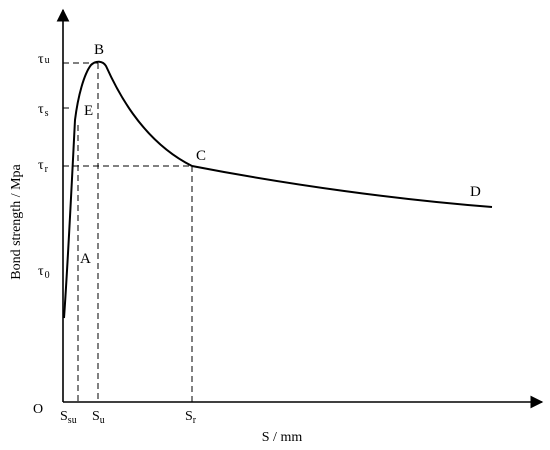 This screenshot has width=550, height=450. What do you see at coordinates (44, 272) in the screenshot?
I see `y-tick-label-t0: τ0` at bounding box center [44, 272].